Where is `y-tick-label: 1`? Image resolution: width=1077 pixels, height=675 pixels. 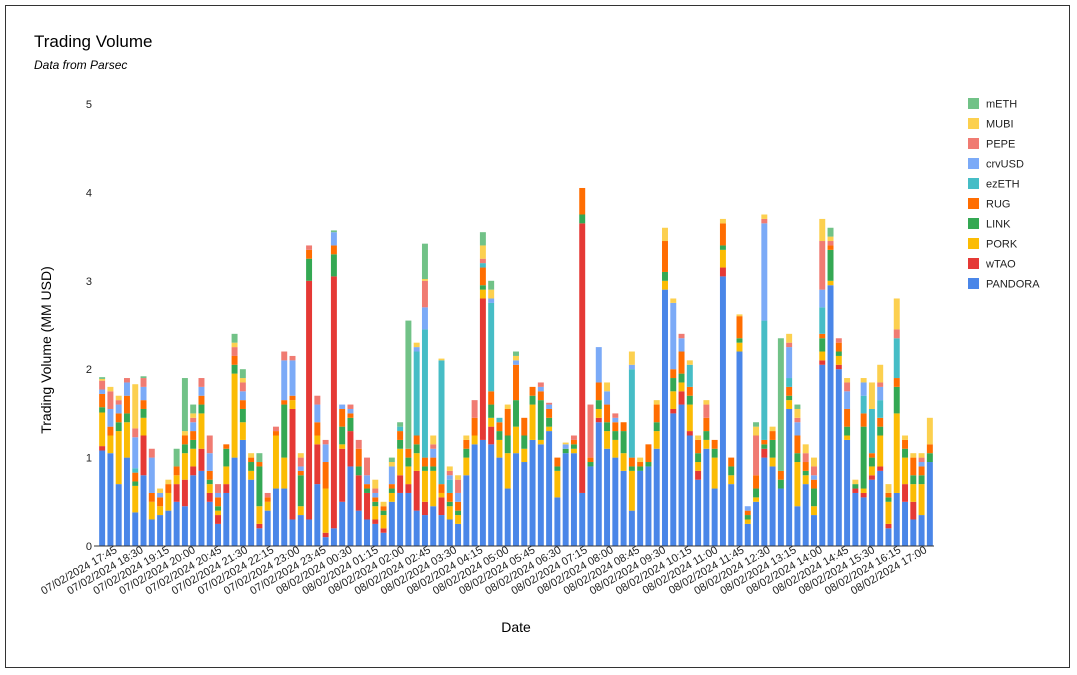 y-tick-label: 1 is located at coordinates (89, 459).